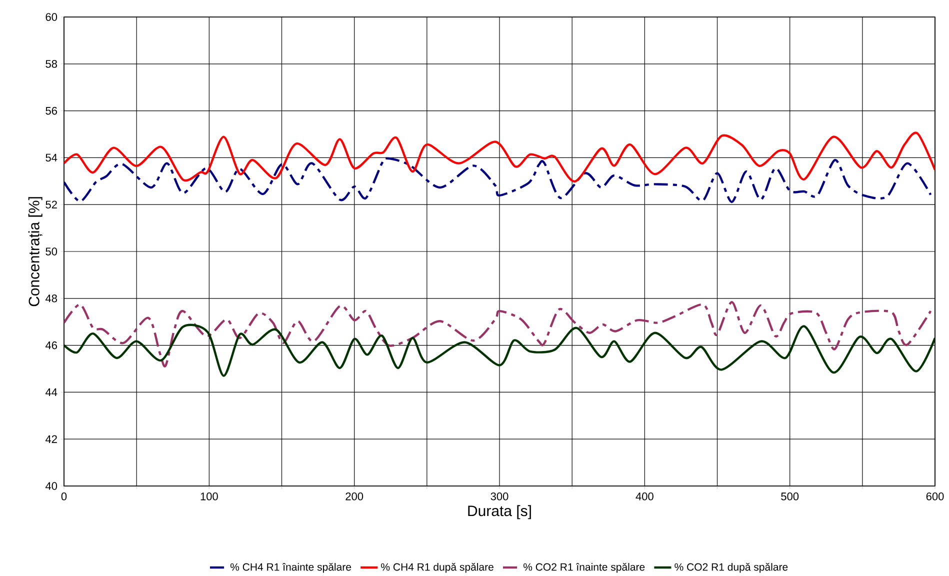 The image size is (949, 576). Describe the element at coordinates (51, 110) in the screenshot. I see `y-tick-label: 56` at that location.